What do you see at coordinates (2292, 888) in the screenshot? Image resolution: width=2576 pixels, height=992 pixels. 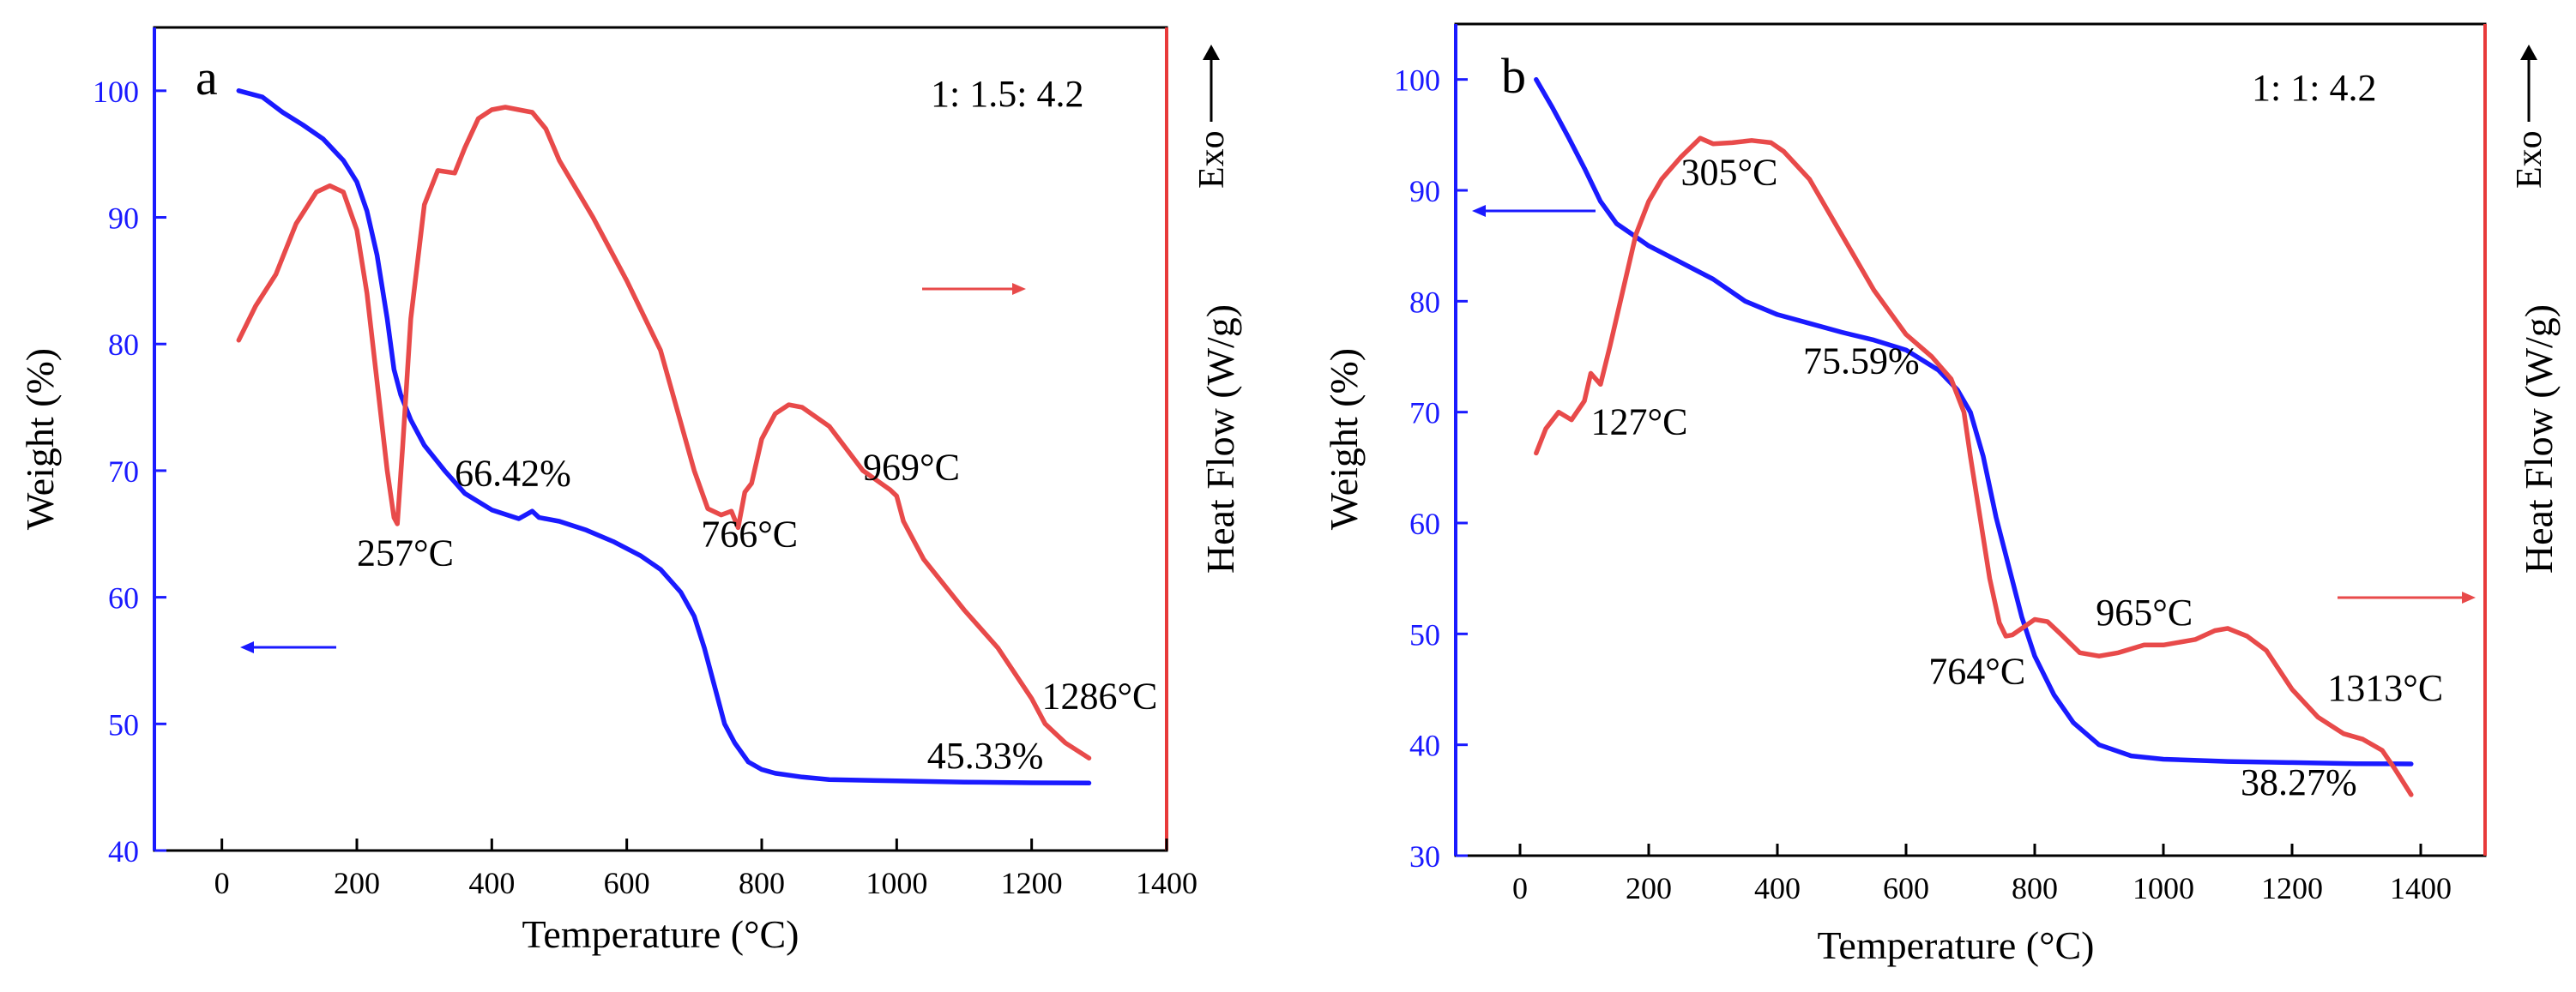 I see `panel-b-x-tick-label: 1200` at bounding box center [2292, 888].